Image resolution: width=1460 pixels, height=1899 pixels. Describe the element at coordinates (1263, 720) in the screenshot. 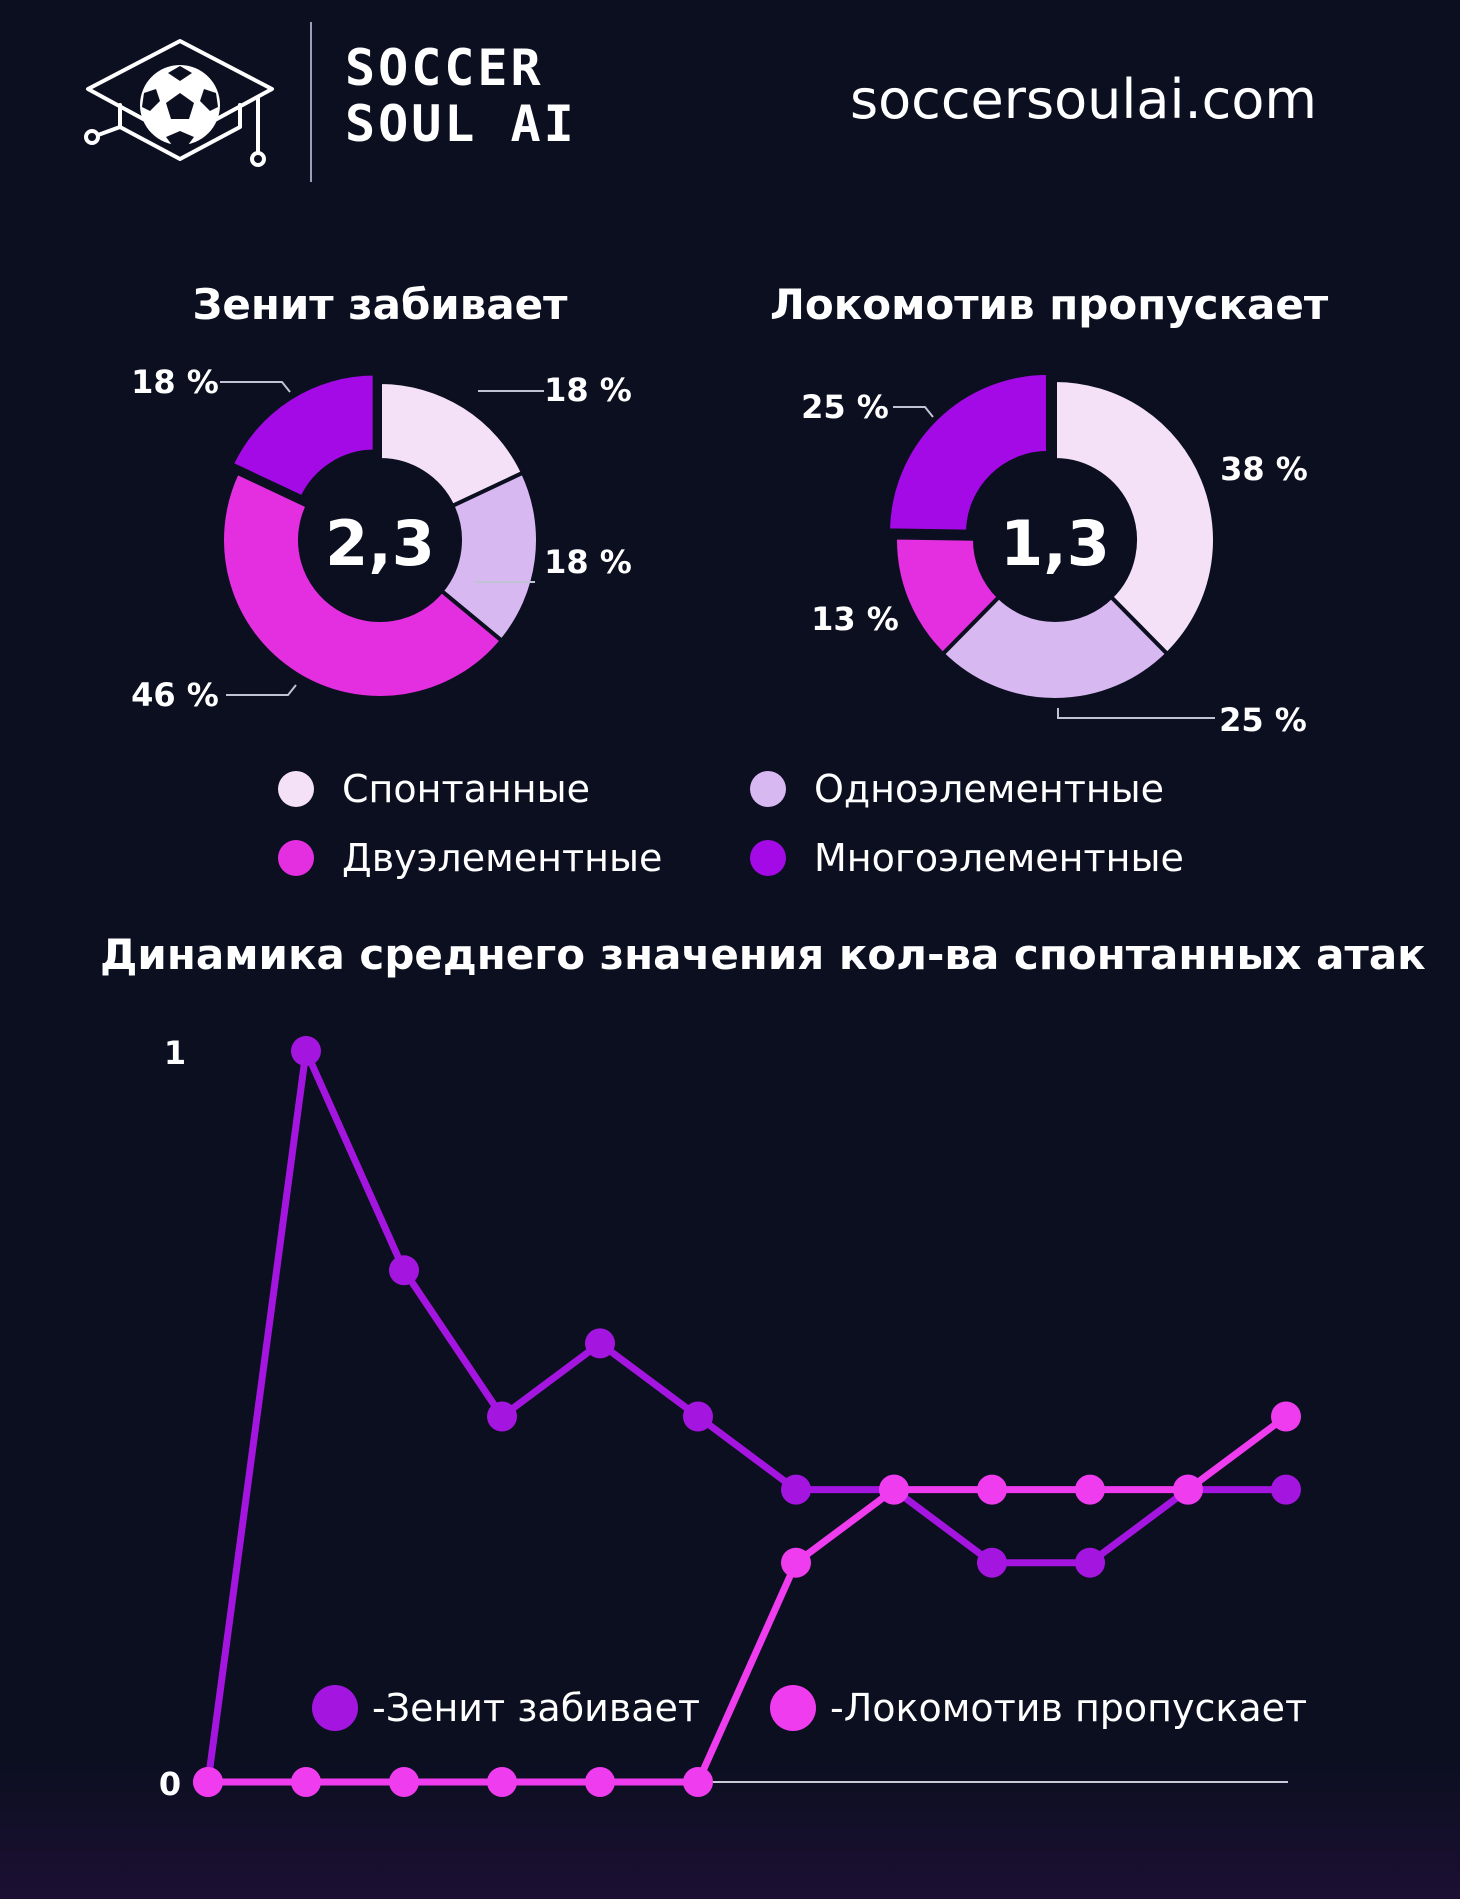

I see `slice-label-one-element: 25 %` at that location.